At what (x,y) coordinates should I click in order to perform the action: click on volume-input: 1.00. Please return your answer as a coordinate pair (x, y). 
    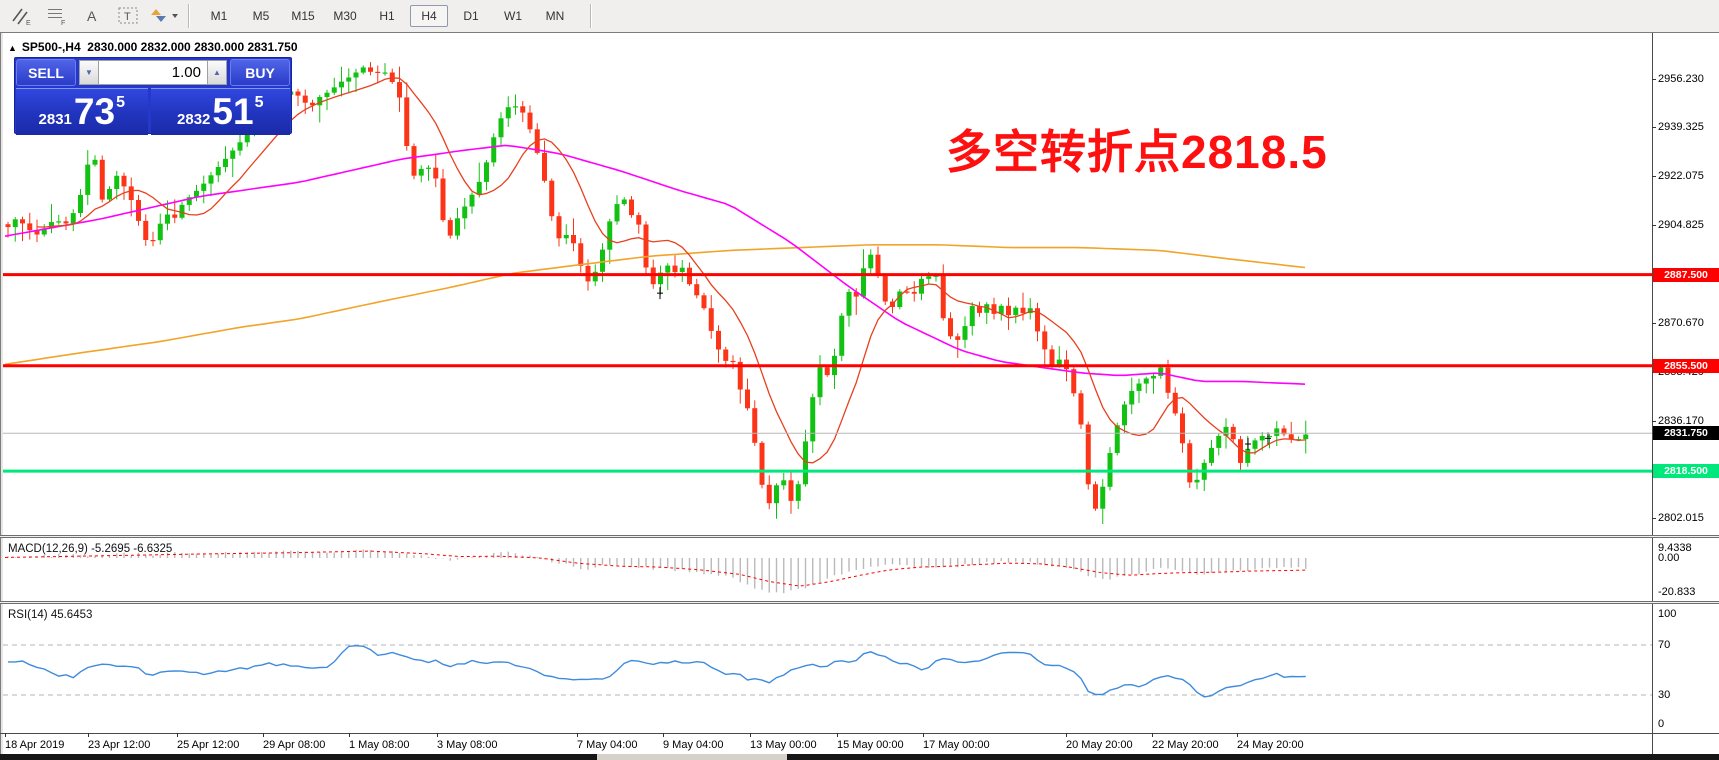
    Looking at the image, I should click on (153, 72).